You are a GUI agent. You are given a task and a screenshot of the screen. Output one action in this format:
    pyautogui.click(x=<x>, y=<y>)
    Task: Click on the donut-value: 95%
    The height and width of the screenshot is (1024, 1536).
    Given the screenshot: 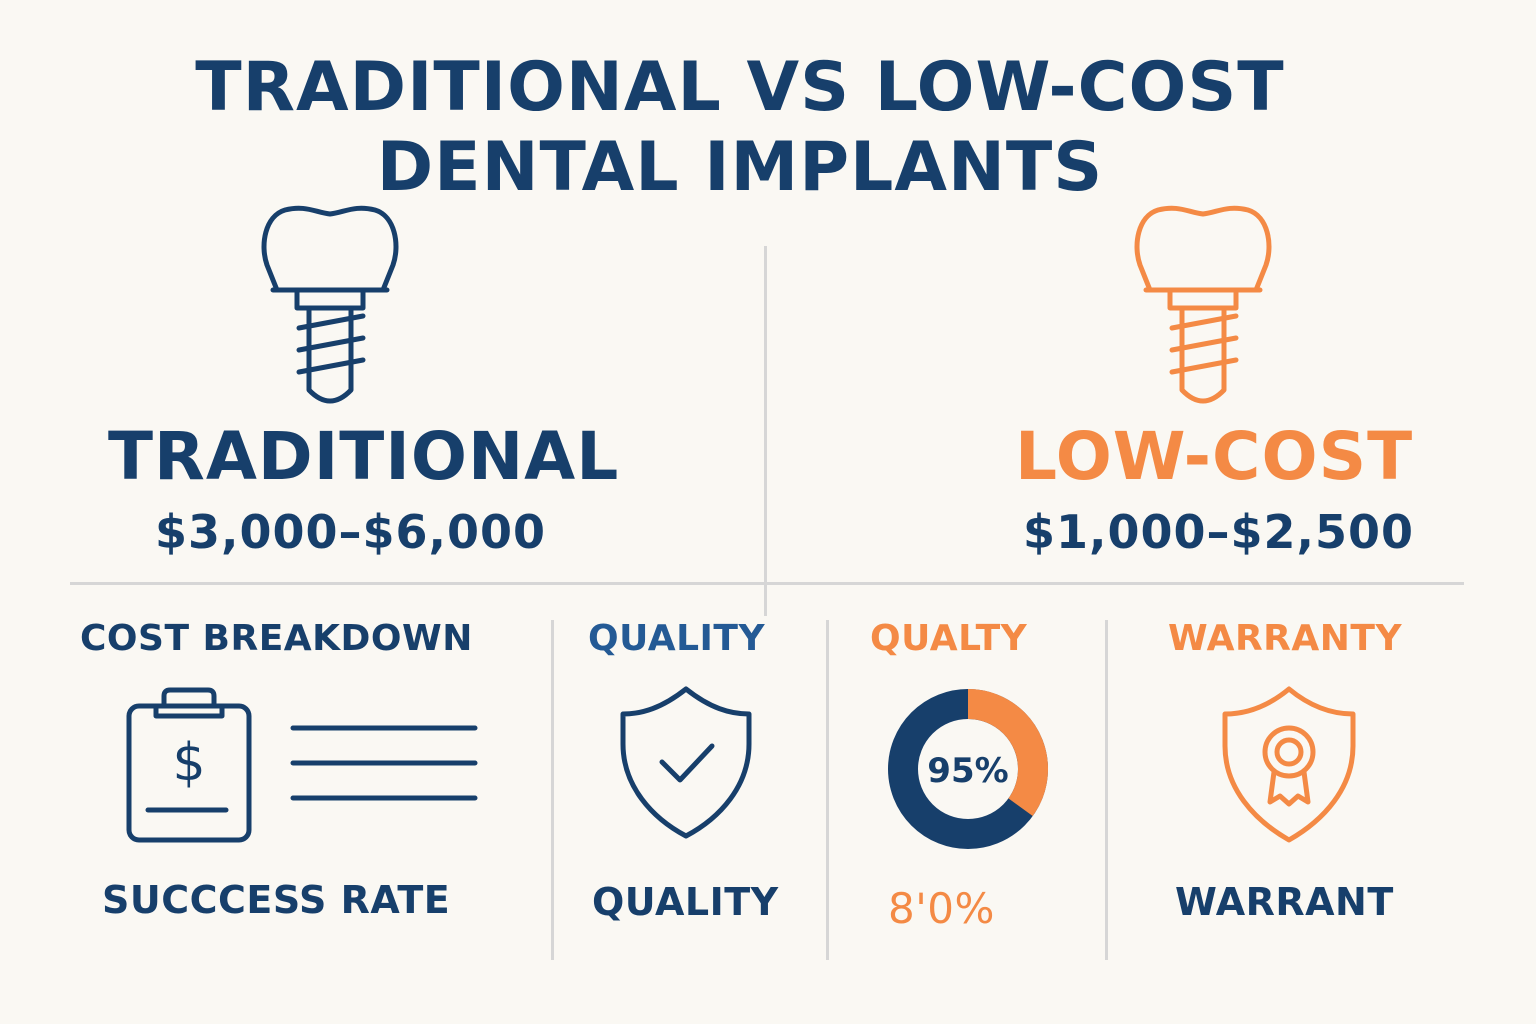 What is the action you would take?
    pyautogui.click(x=967, y=771)
    